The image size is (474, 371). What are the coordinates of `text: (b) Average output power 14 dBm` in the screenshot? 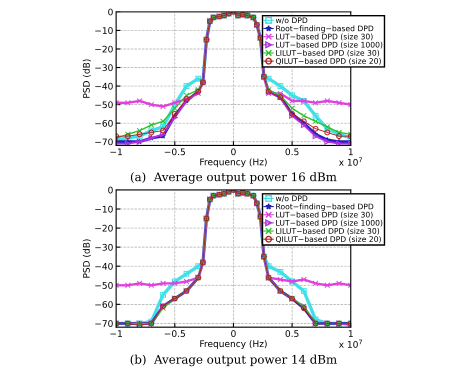 It's located at (233, 360).